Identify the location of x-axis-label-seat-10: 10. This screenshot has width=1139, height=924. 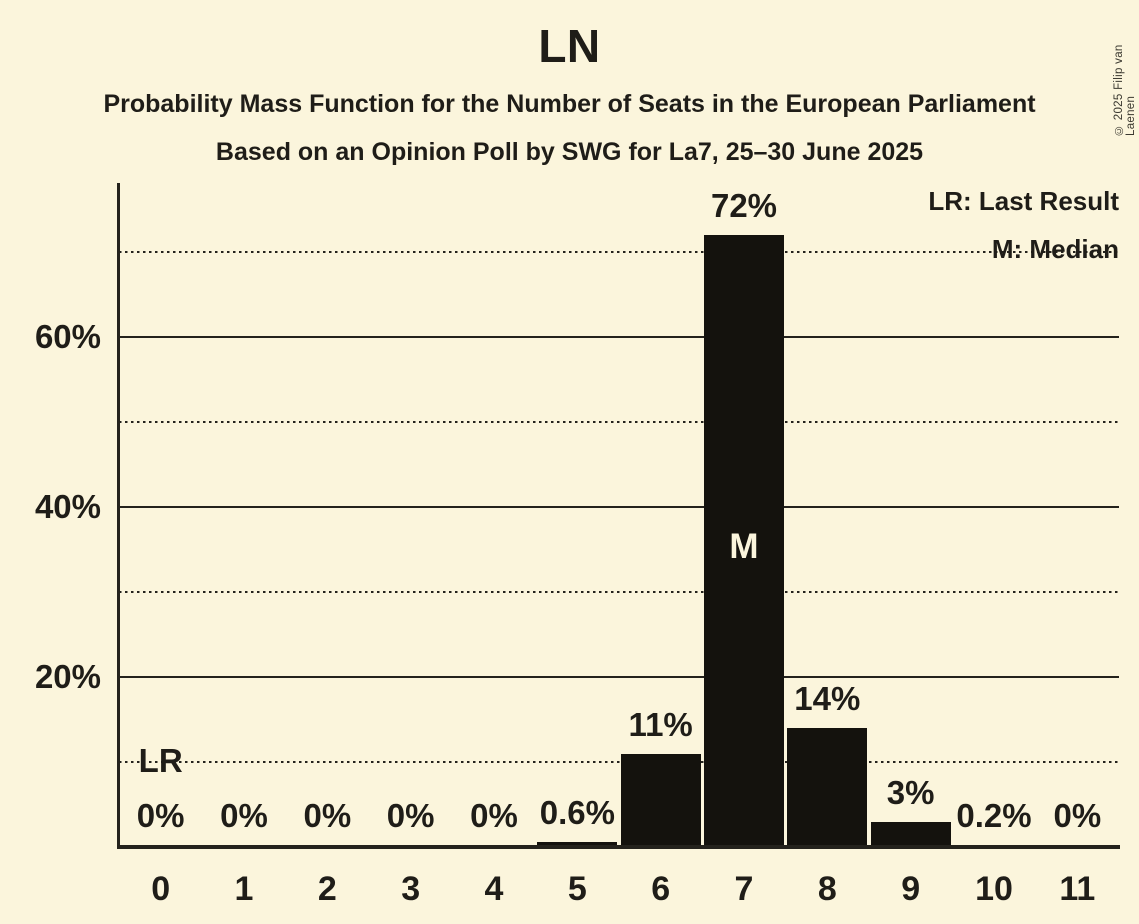
(994, 889).